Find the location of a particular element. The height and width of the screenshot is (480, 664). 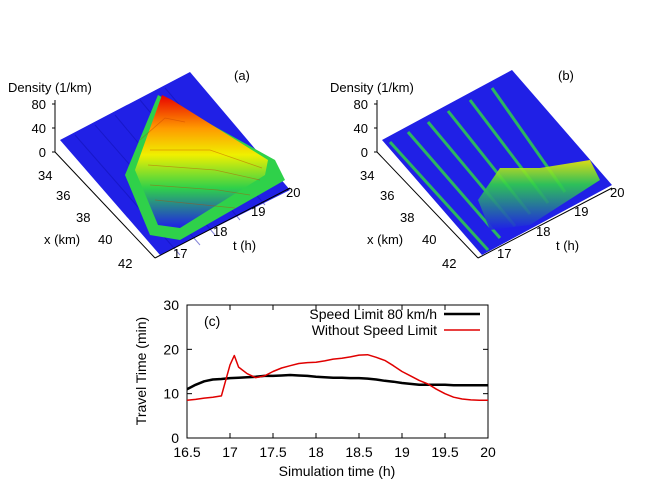

x-tick-label: 19 is located at coordinates (402, 452).